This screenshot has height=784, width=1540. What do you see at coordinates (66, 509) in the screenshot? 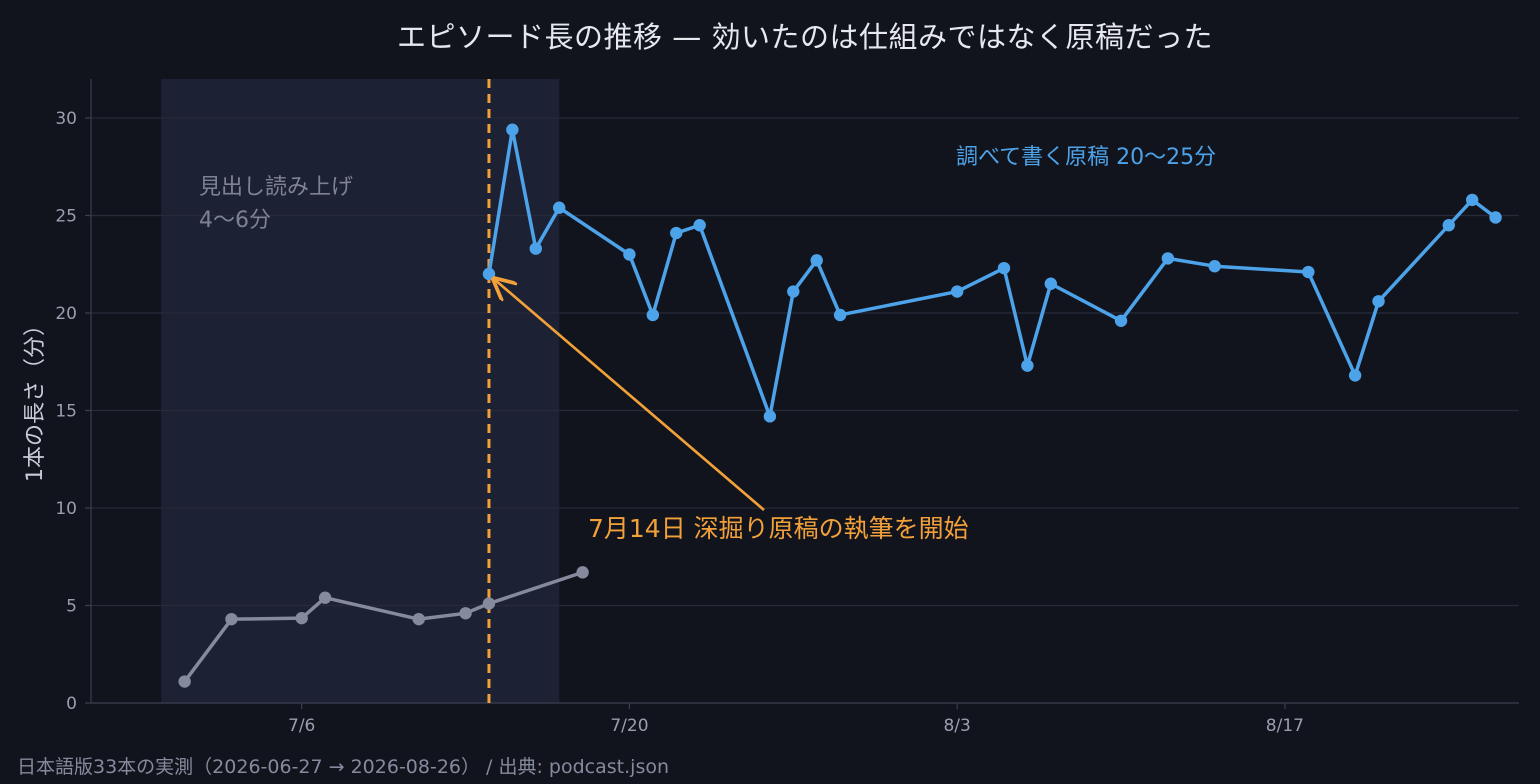
I see `y-tick-label: 10` at bounding box center [66, 509].